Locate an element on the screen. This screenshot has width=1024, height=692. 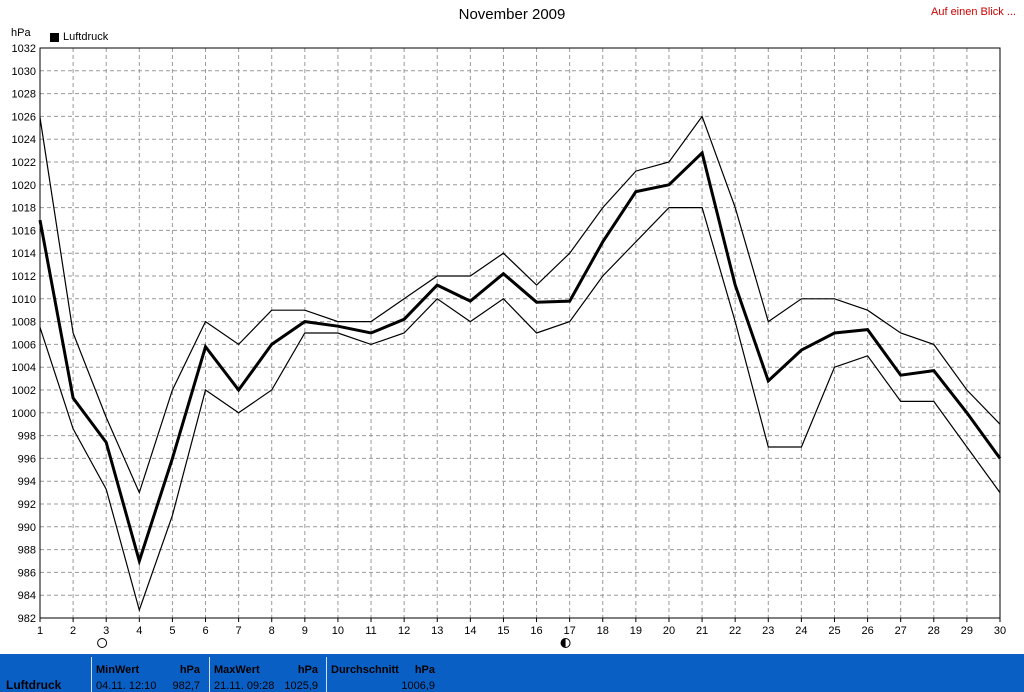
x-tick-label: 27 is located at coordinates (901, 631).